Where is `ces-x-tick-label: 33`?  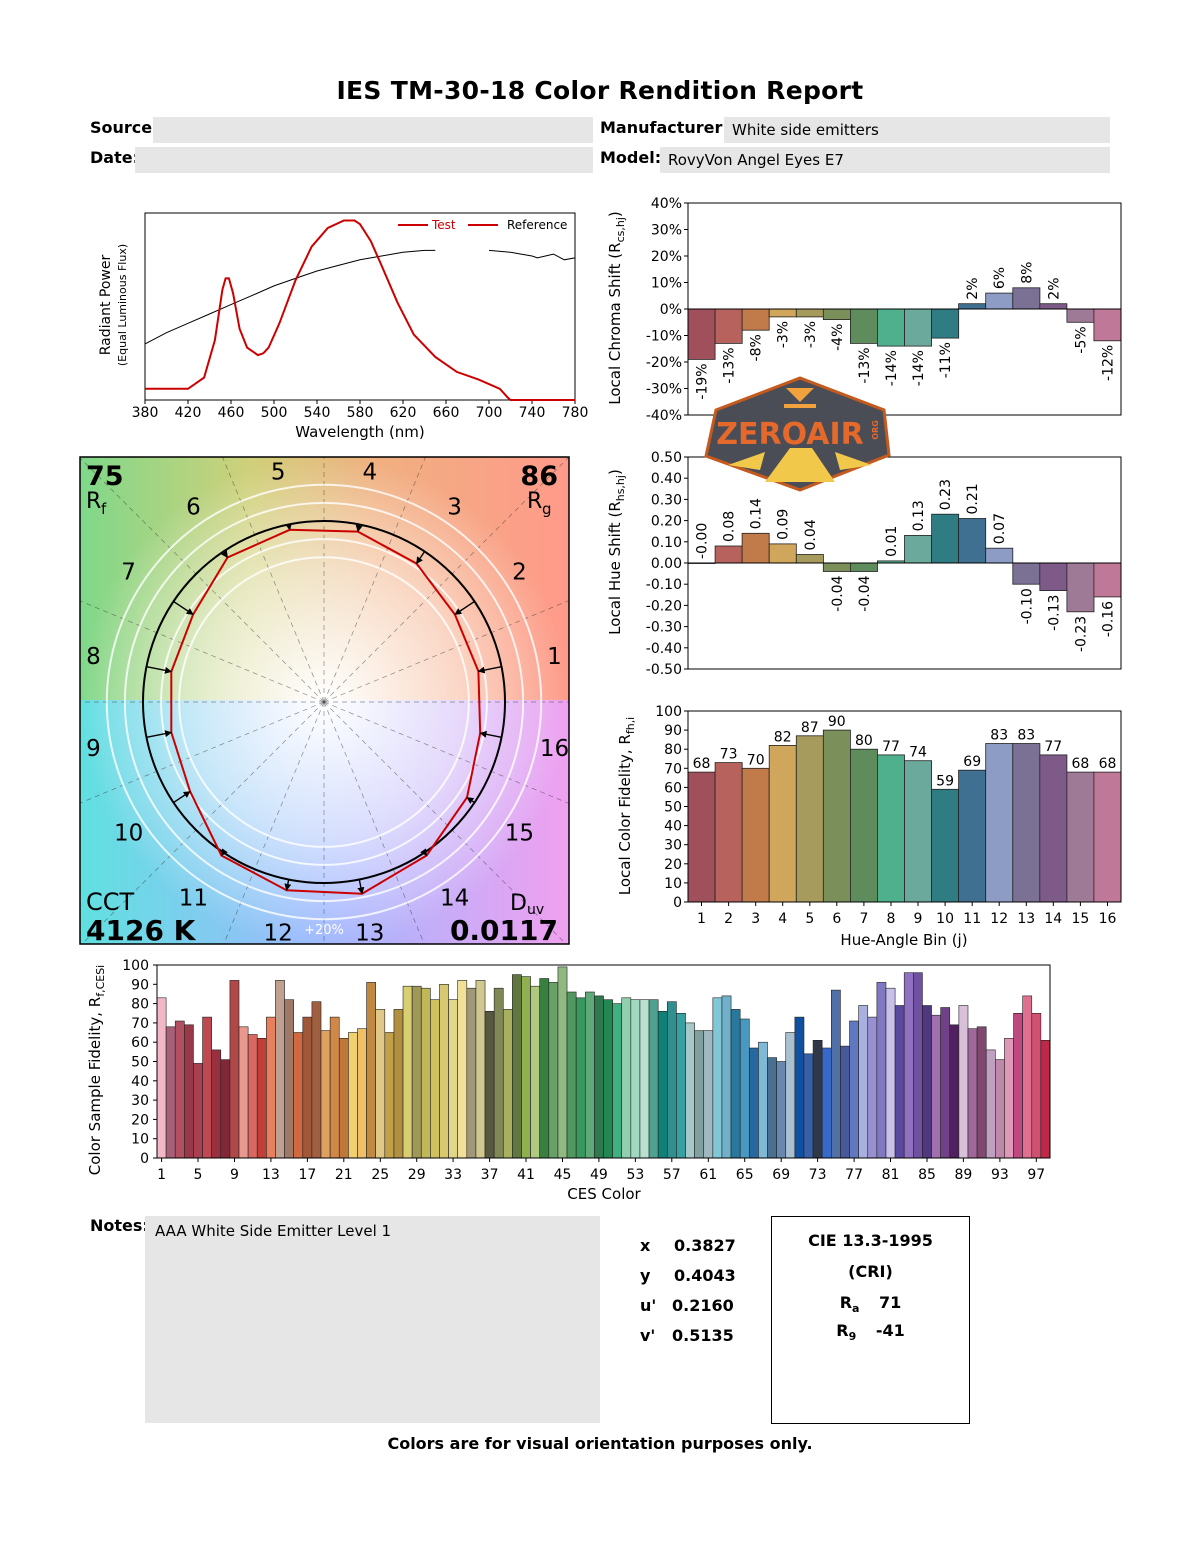
ces-x-tick-label: 33 is located at coordinates (453, 1175).